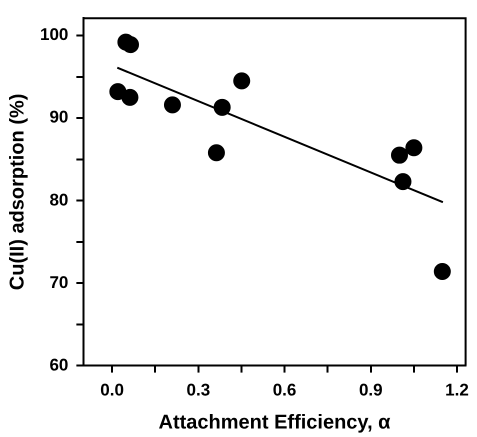 The width and height of the screenshot is (477, 437). I want to click on y-axis-title: Cu(II) adsorption (%), so click(17, 192).